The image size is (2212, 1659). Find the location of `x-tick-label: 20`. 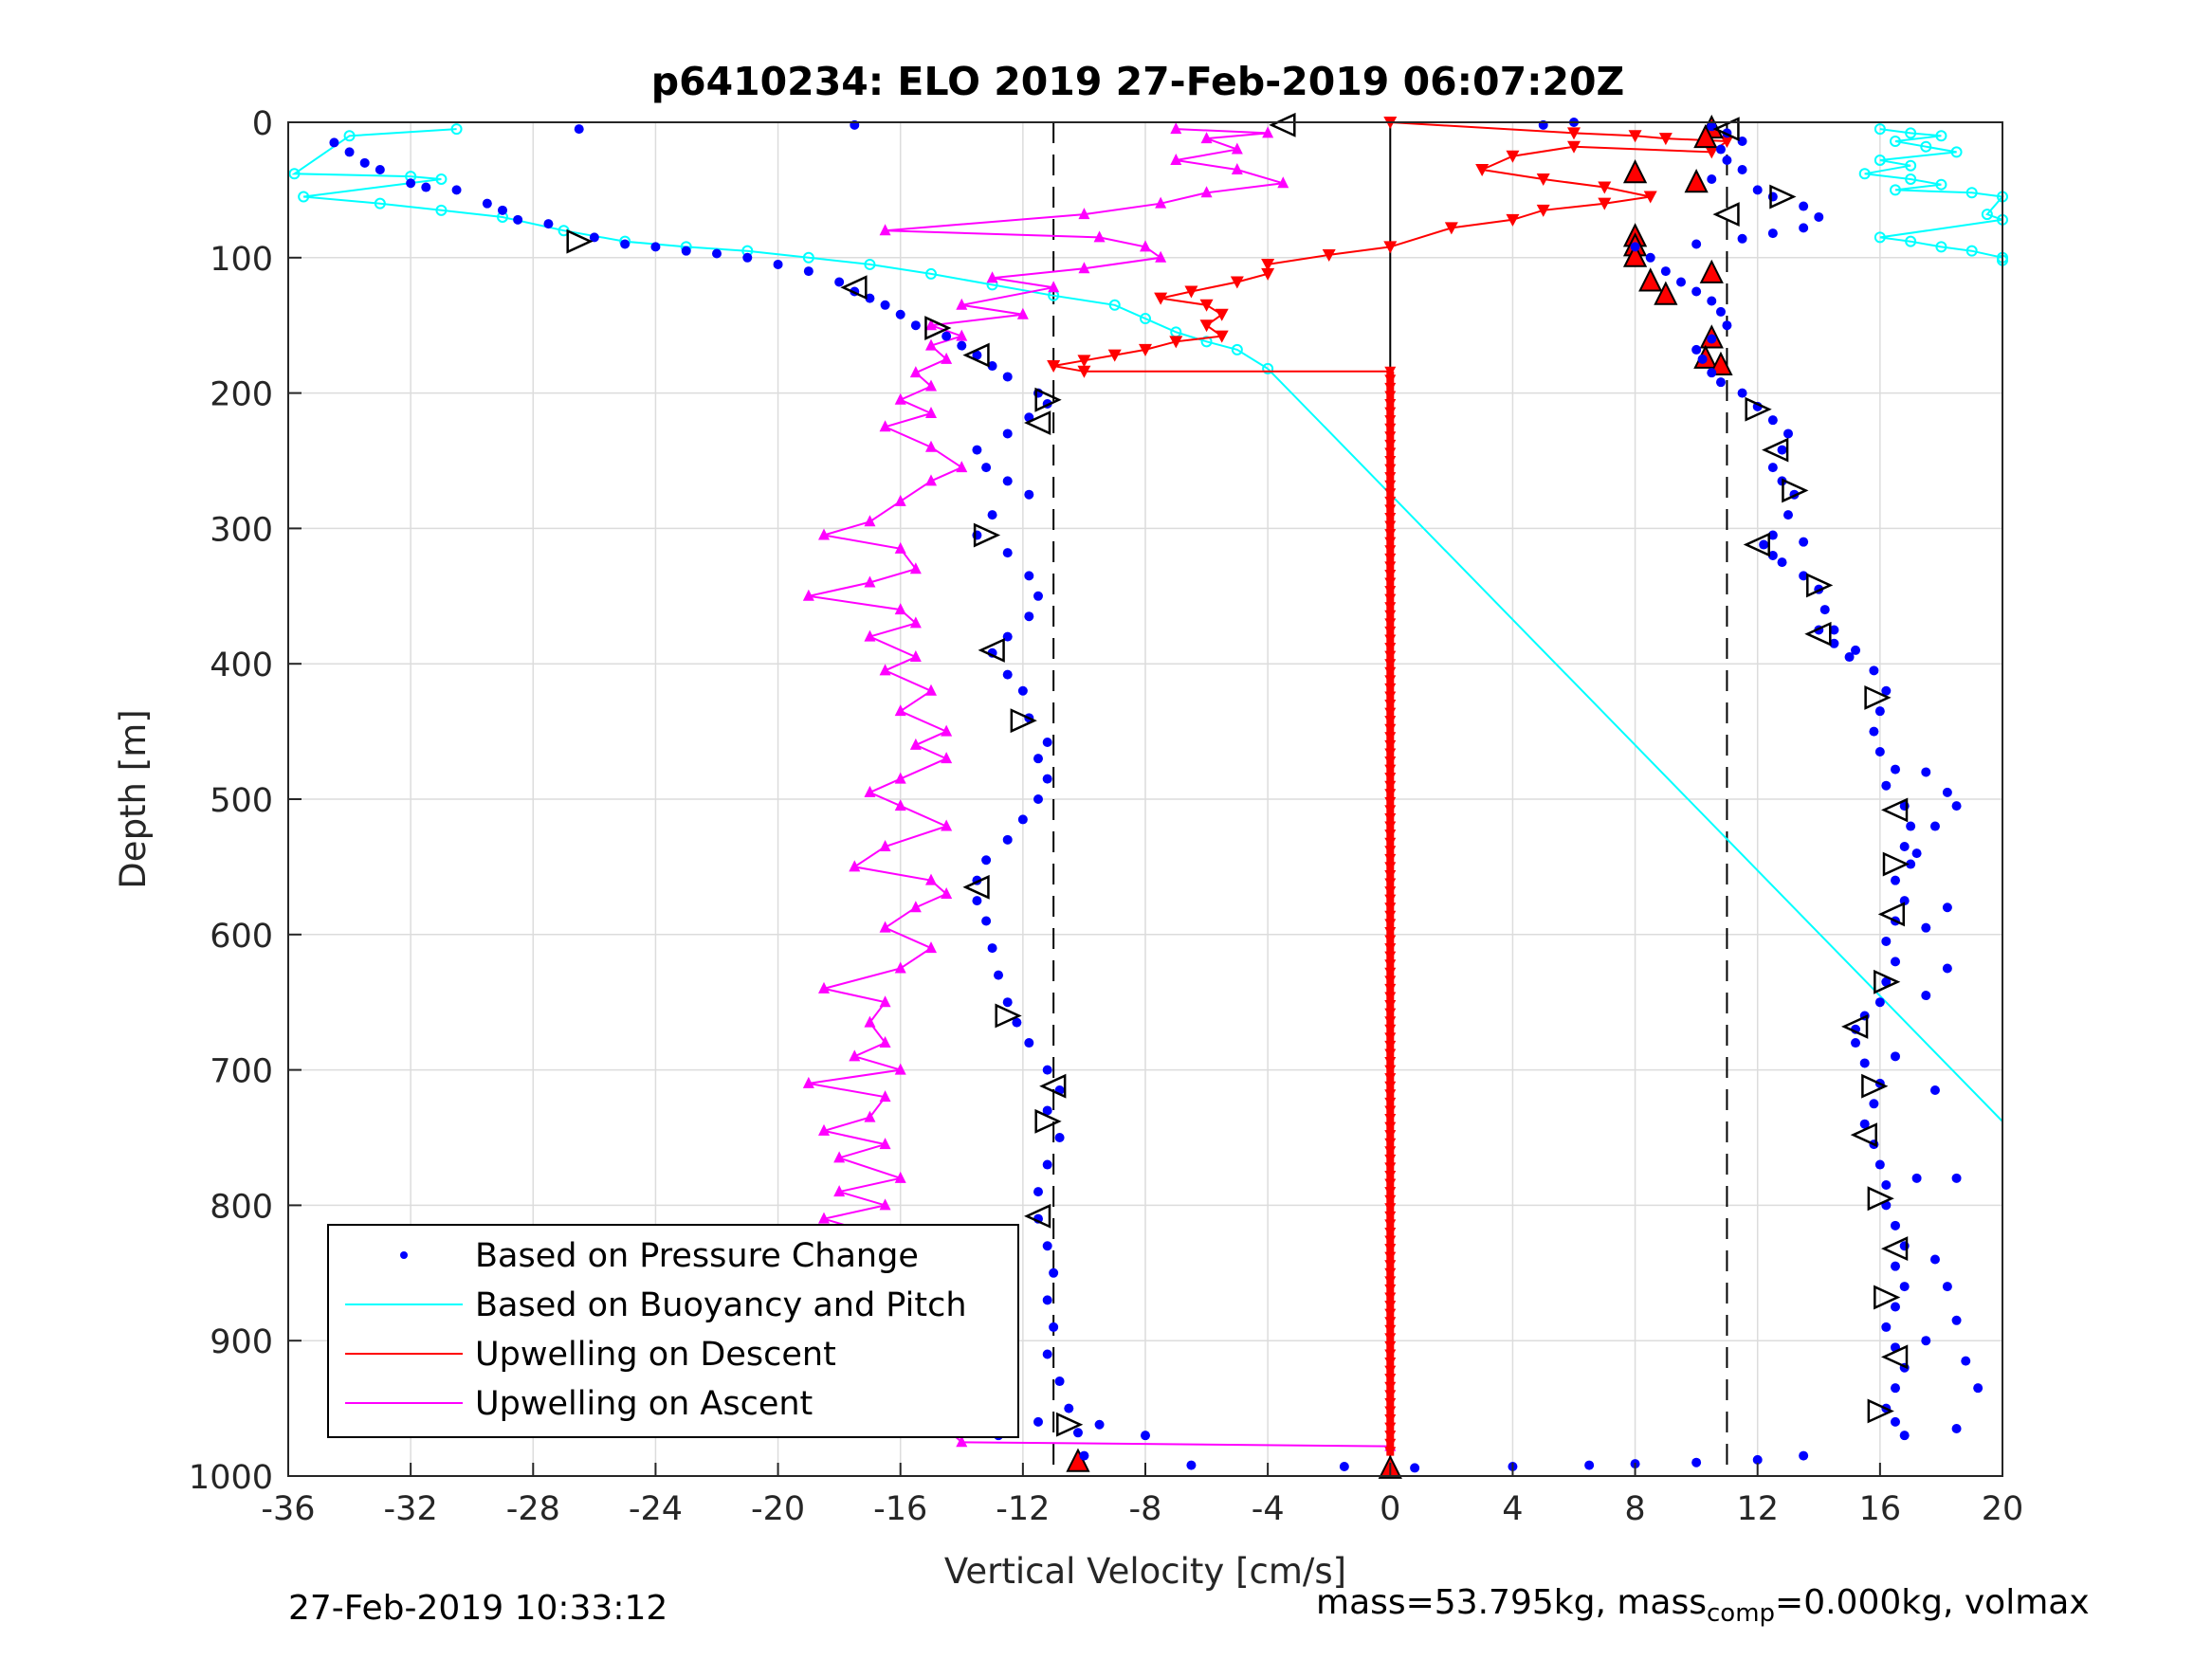

x-tick-label: 20 is located at coordinates (2003, 1509).